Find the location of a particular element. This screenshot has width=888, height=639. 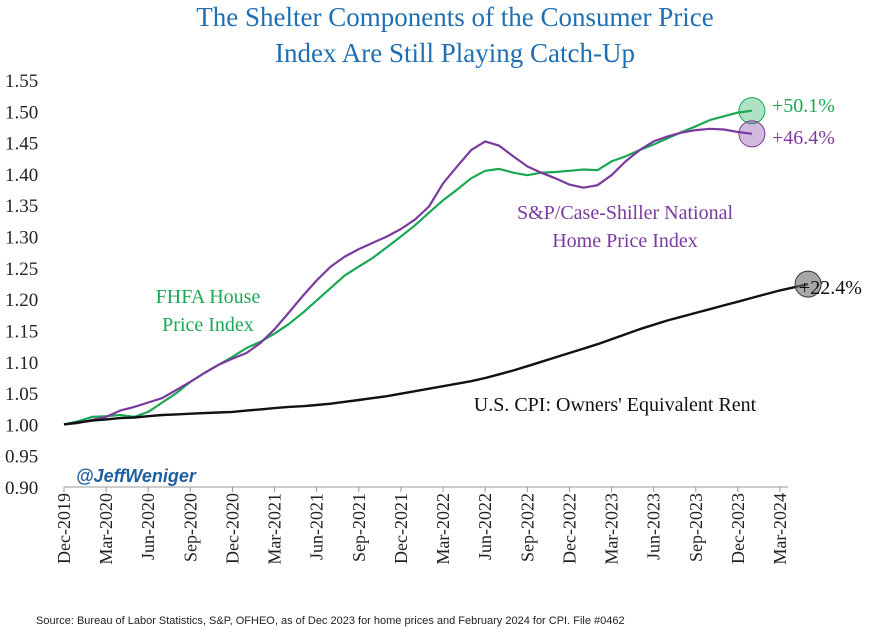

x-tick-label: Mar-2024 is located at coordinates (780, 529).